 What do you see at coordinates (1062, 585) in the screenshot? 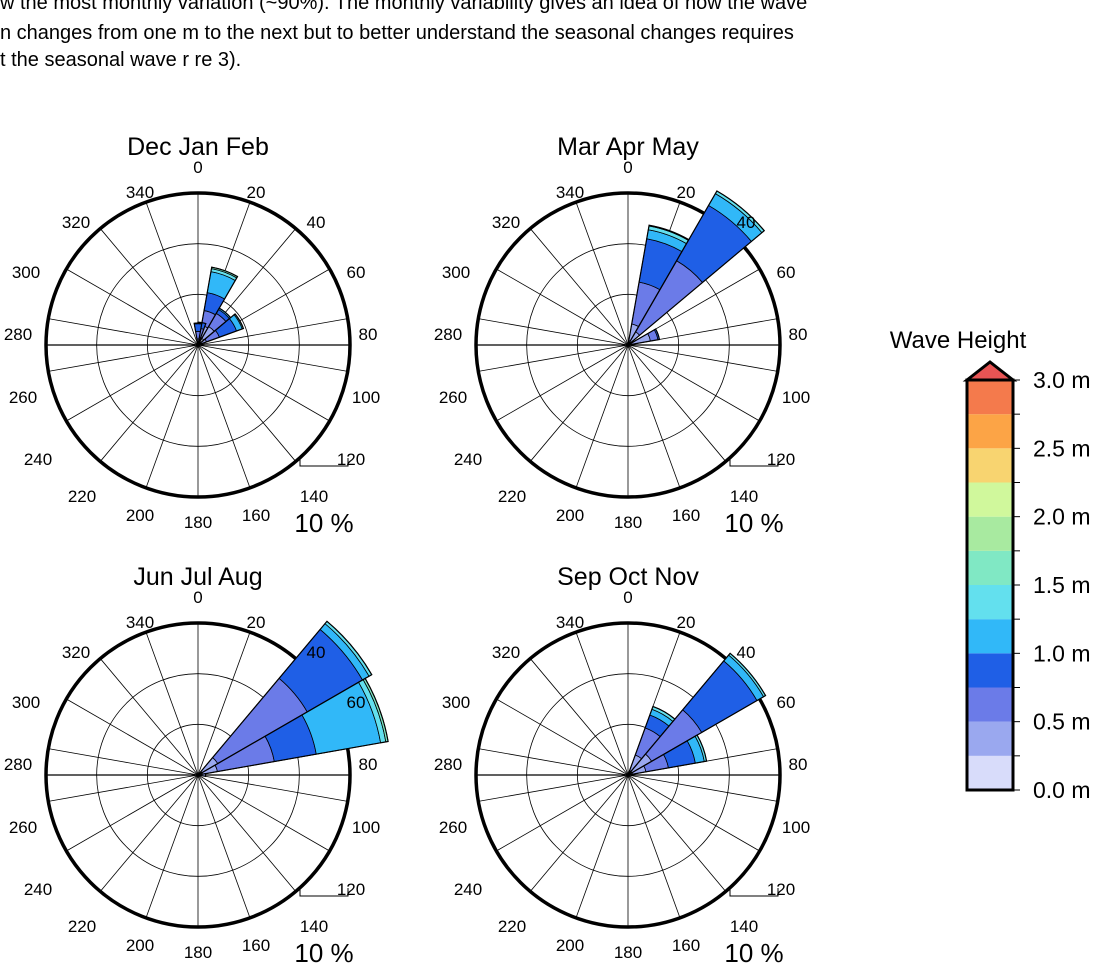
I see `legend-label: 1.5 m` at bounding box center [1062, 585].